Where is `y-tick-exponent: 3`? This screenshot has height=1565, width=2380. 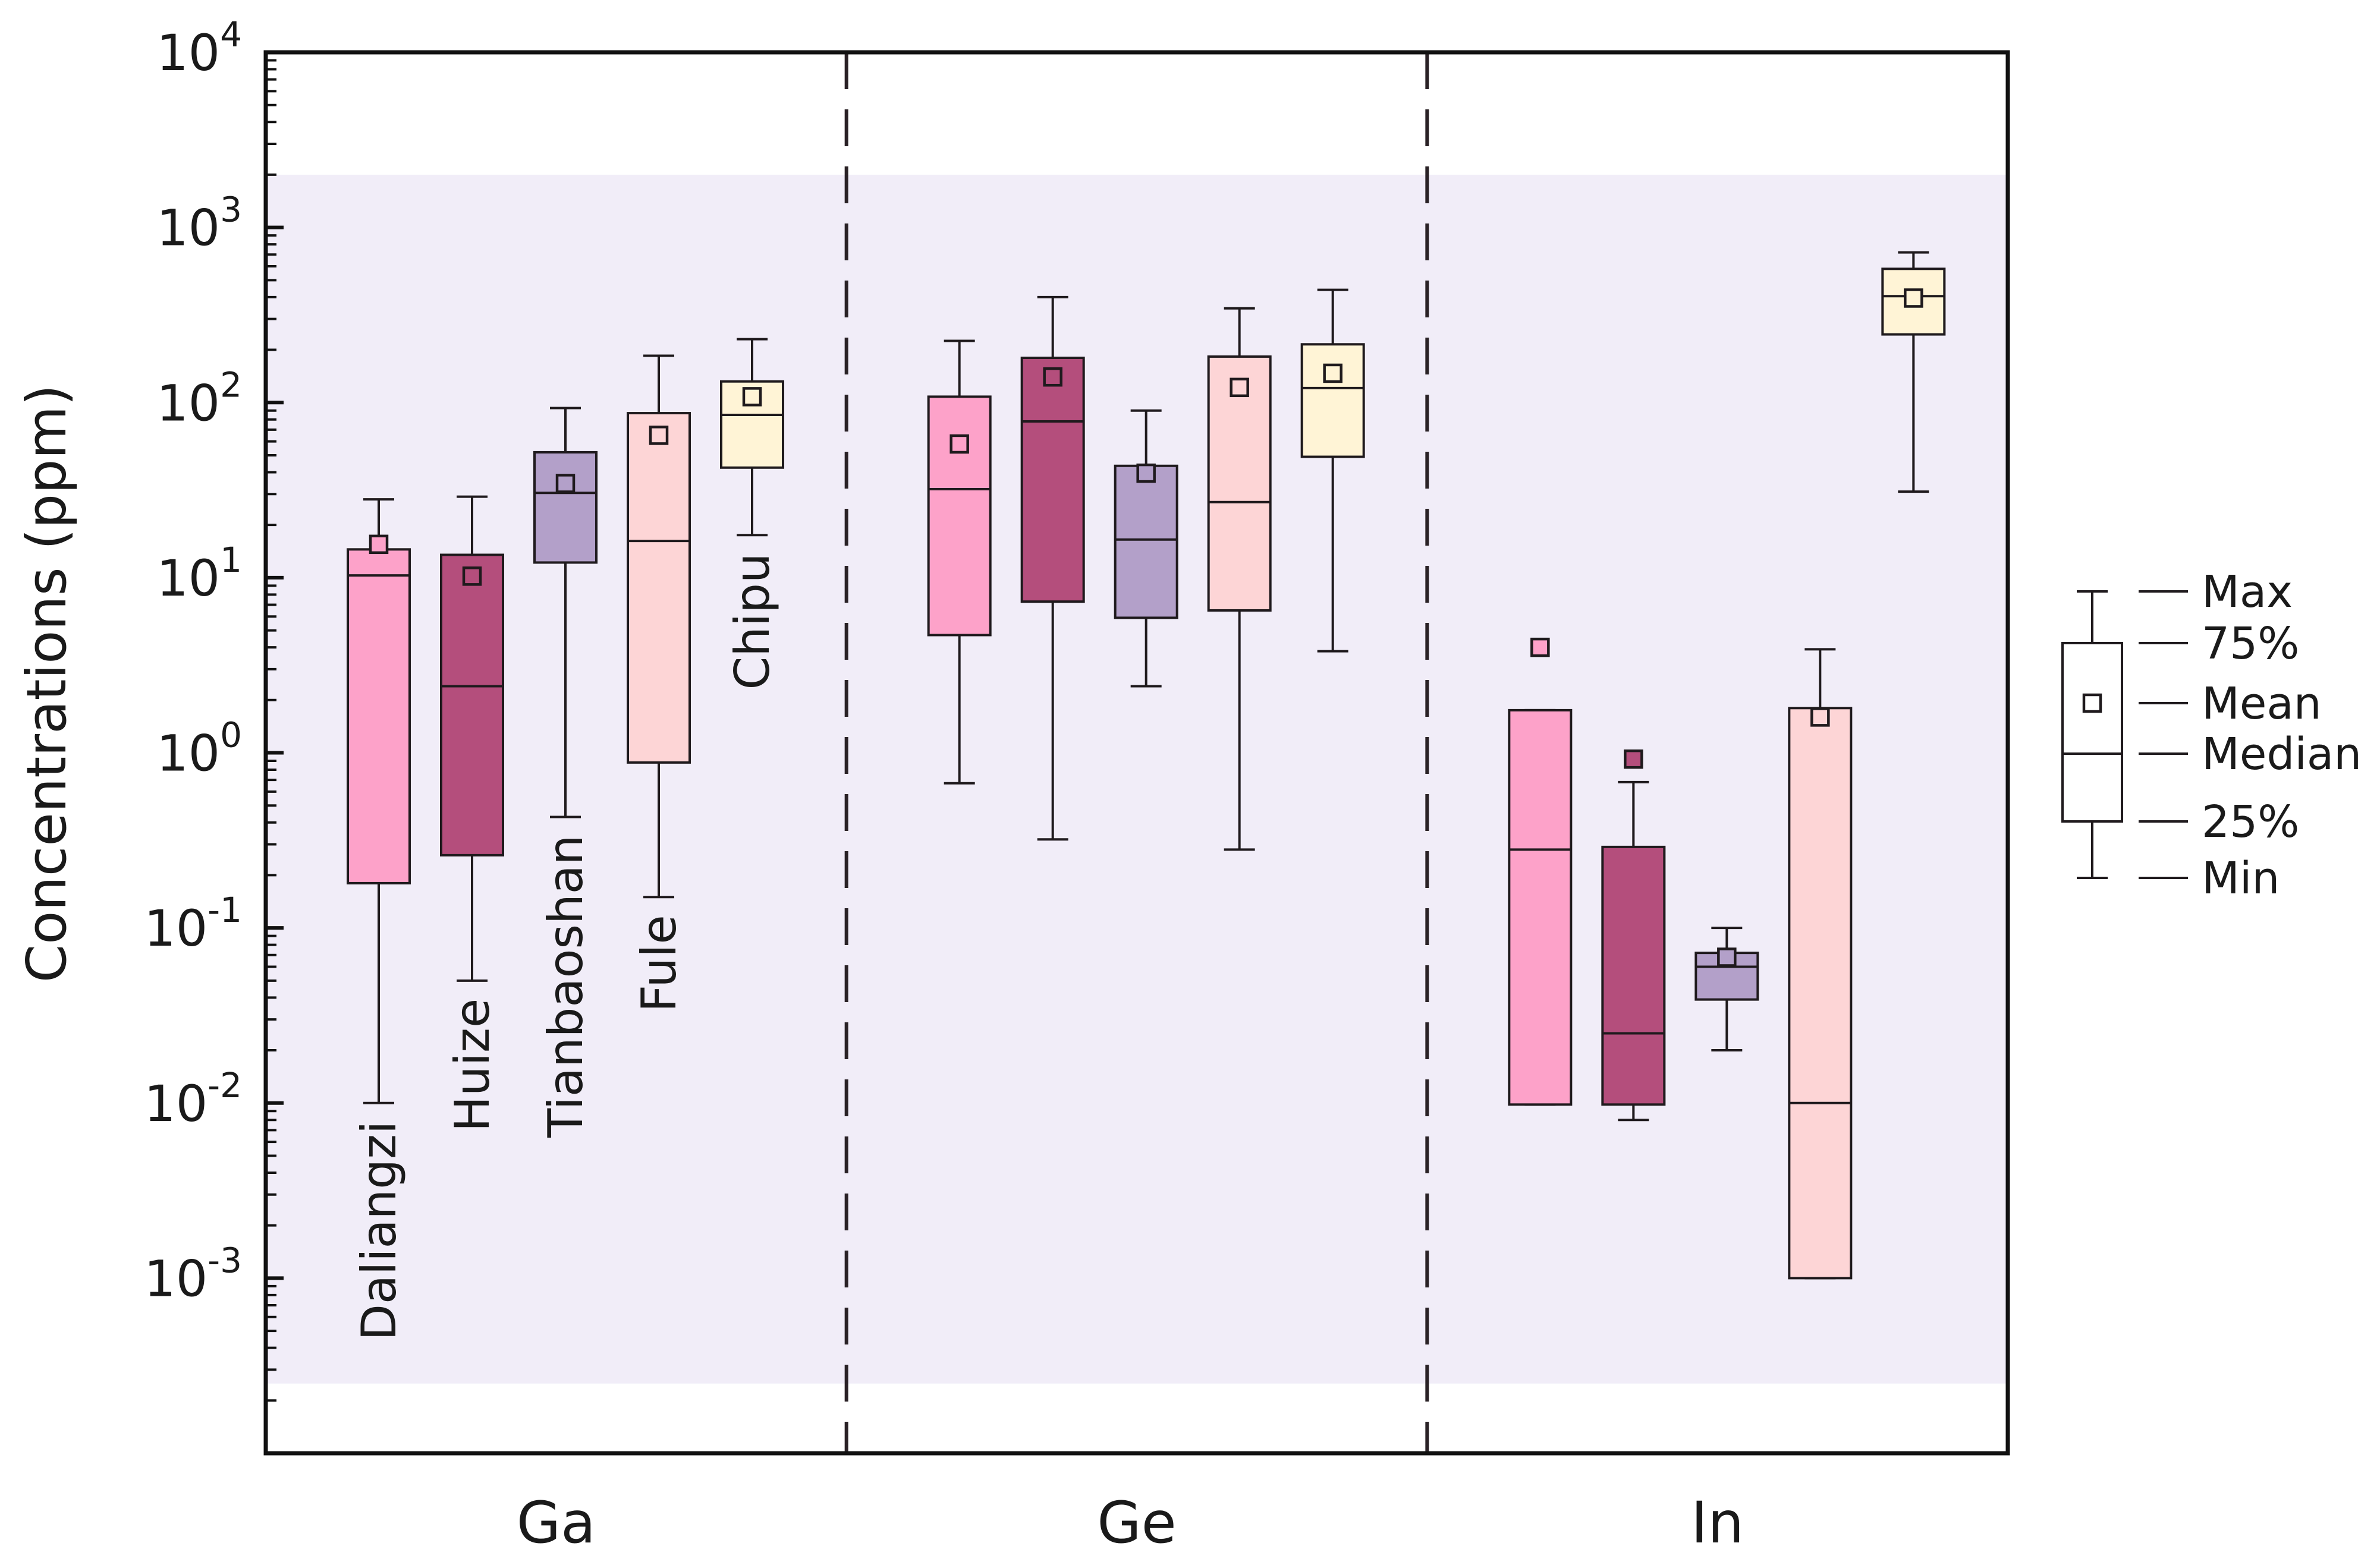
y-tick-exponent: 3 is located at coordinates (231, 210).